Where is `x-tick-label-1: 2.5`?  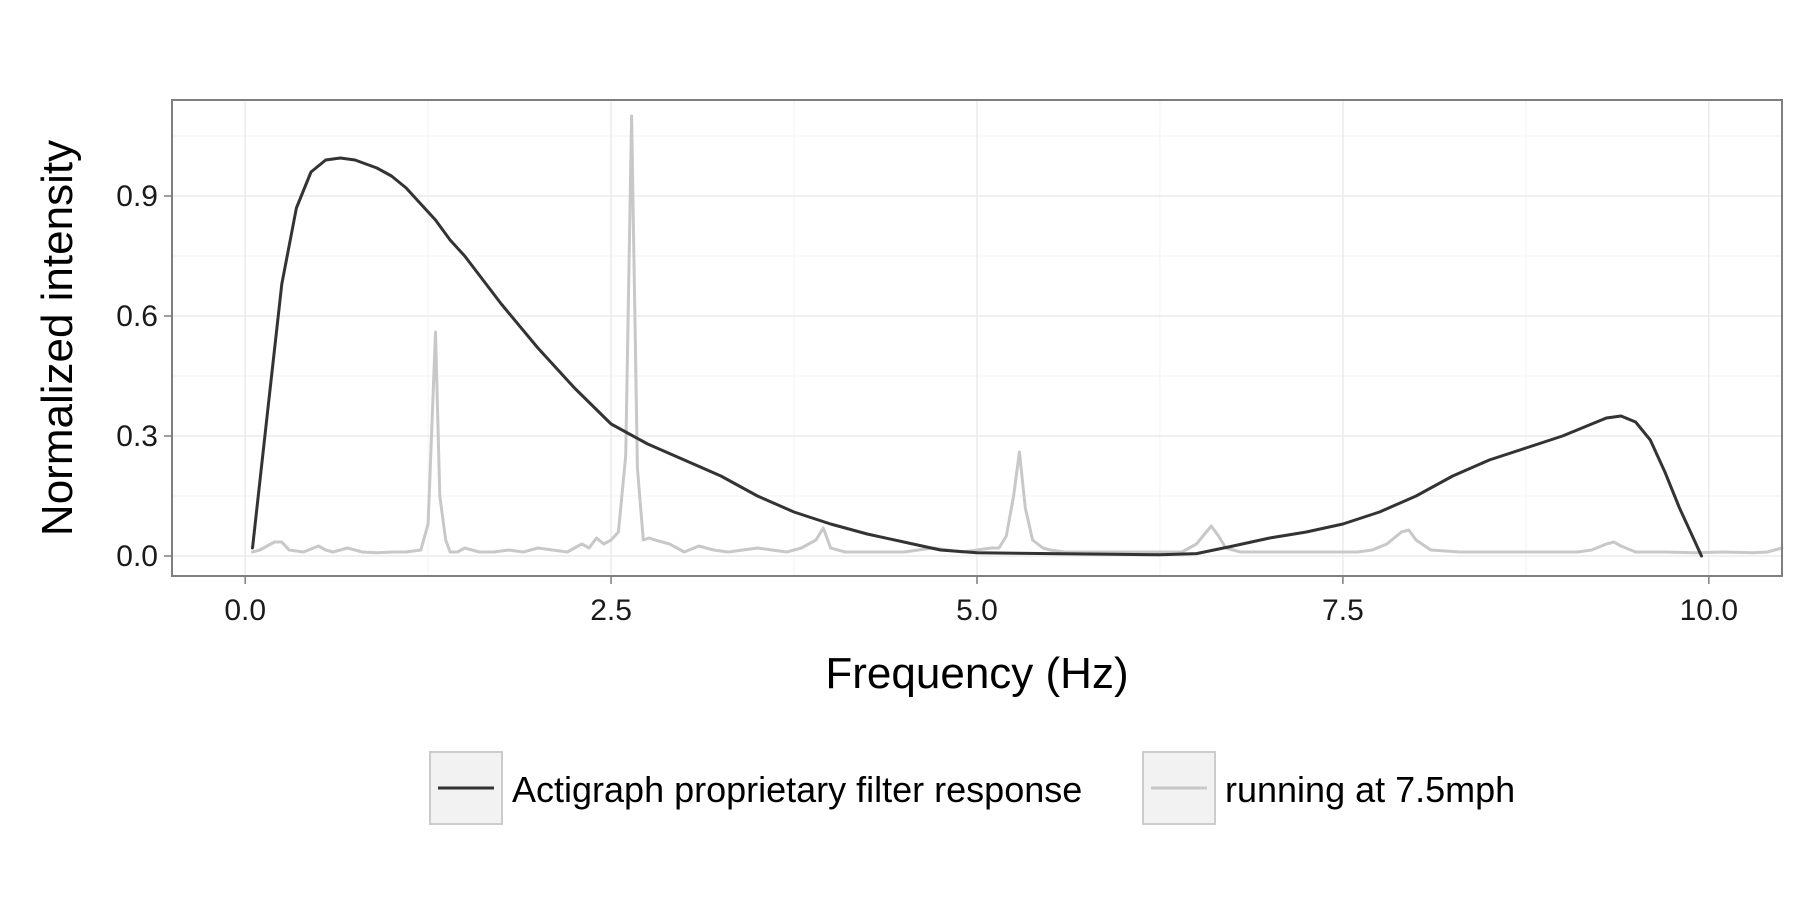
x-tick-label-1: 2.5 is located at coordinates (611, 610).